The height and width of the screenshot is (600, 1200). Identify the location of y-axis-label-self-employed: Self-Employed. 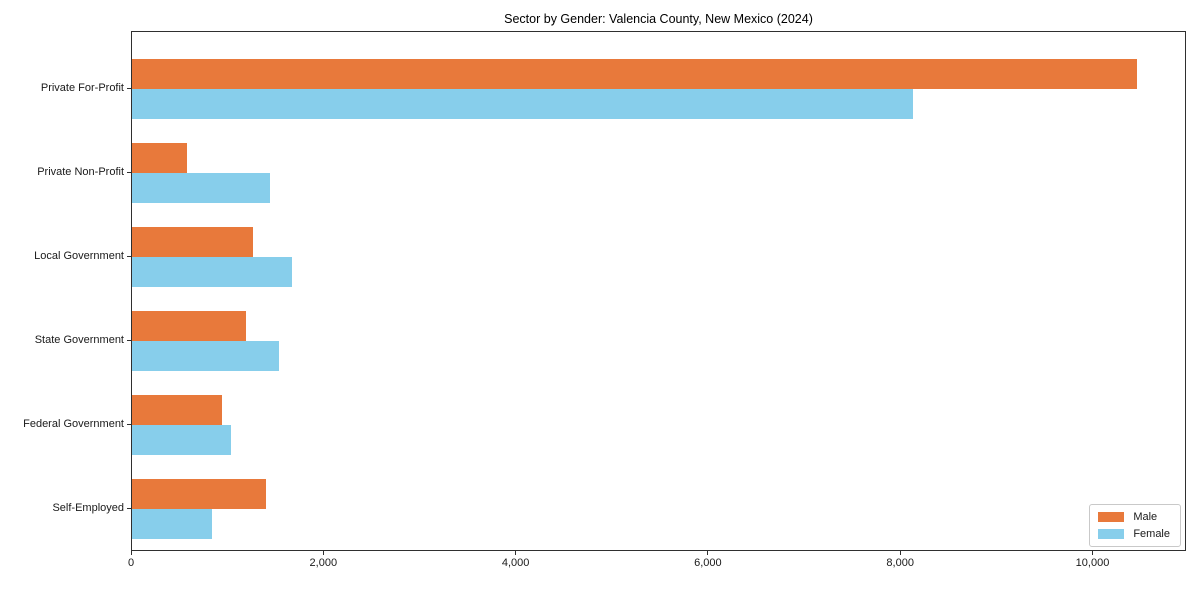
(88, 508).